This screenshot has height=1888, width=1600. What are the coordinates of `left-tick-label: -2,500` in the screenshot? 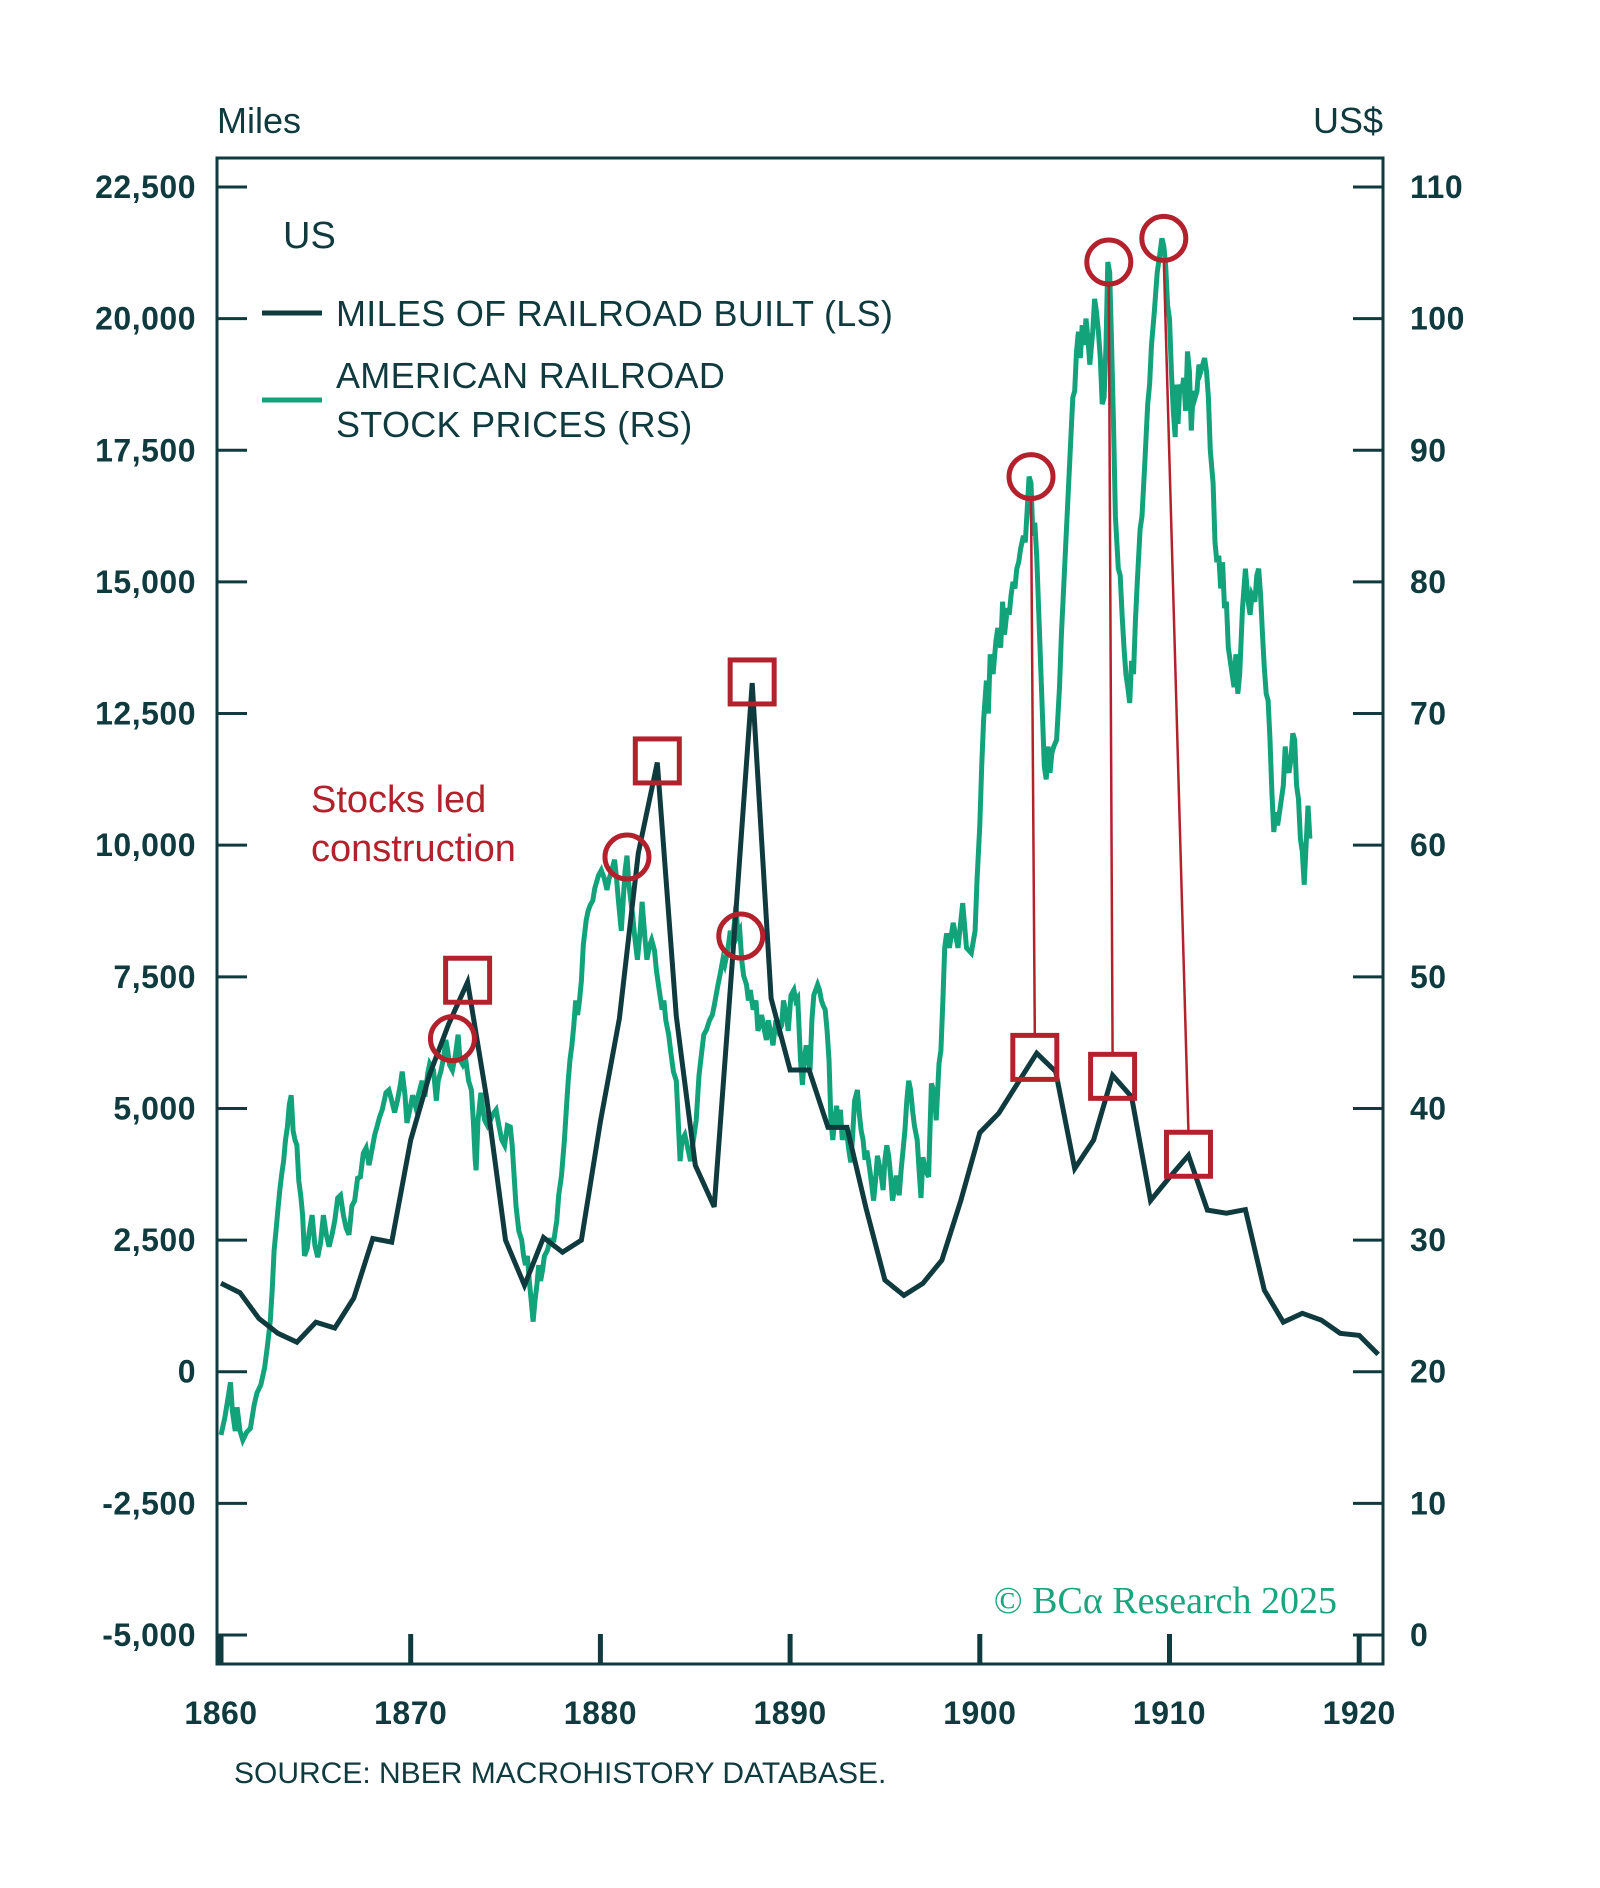 It's located at (149, 1503).